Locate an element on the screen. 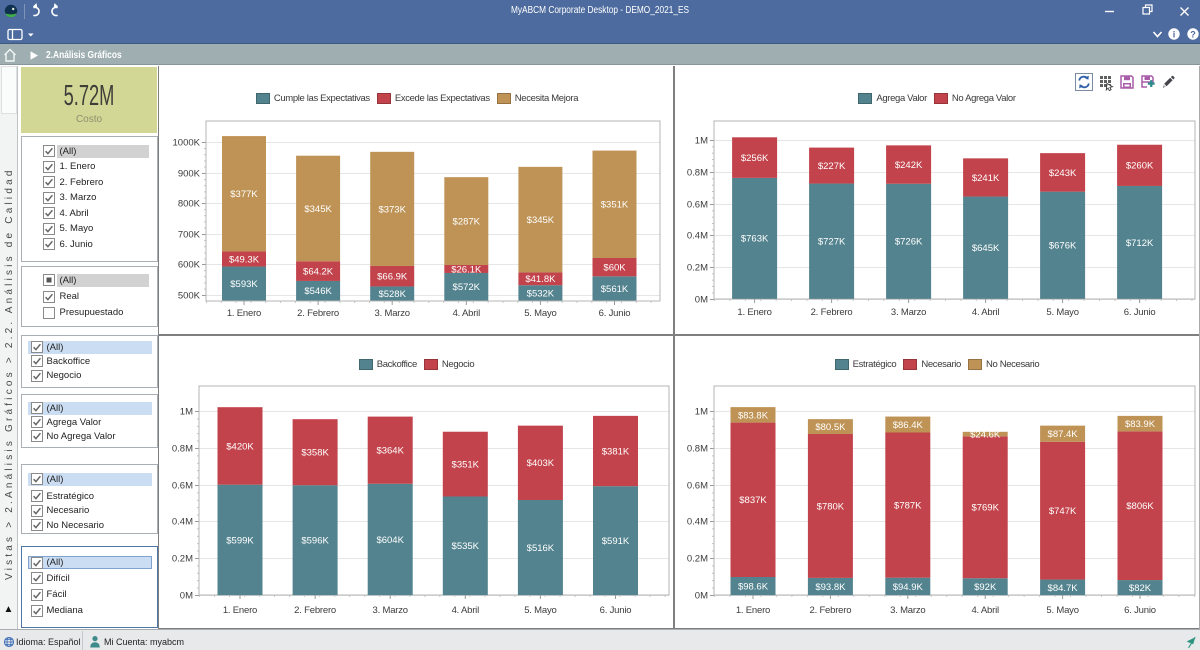  svg-text: $769K is located at coordinates (985, 508).